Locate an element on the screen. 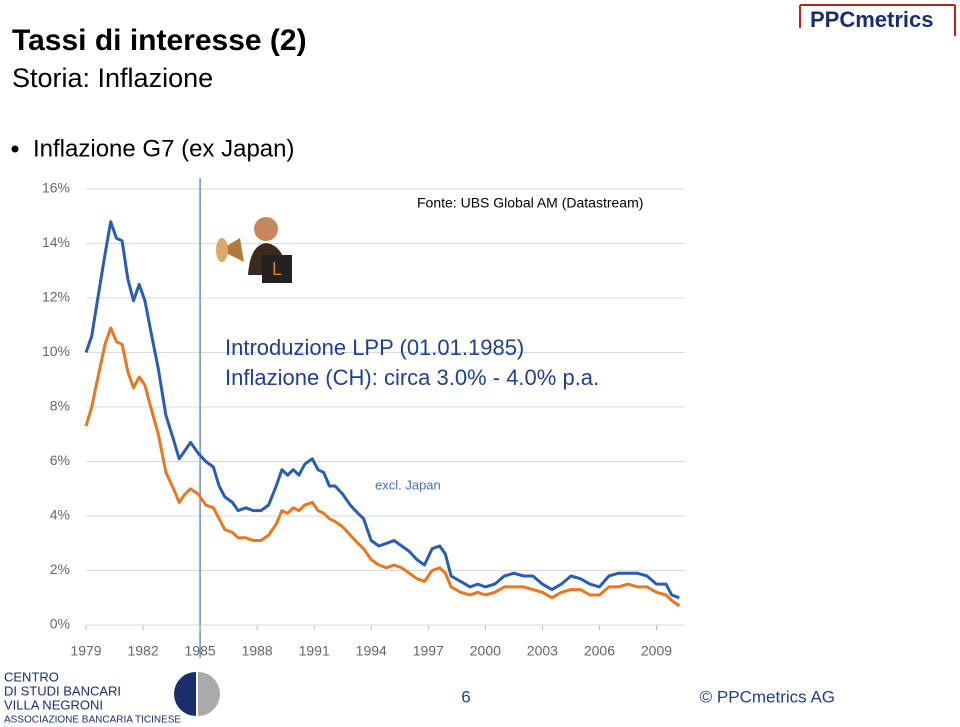 The width and height of the screenshot is (960, 727). logo: PPCmetrics is located at coordinates (877, 20).